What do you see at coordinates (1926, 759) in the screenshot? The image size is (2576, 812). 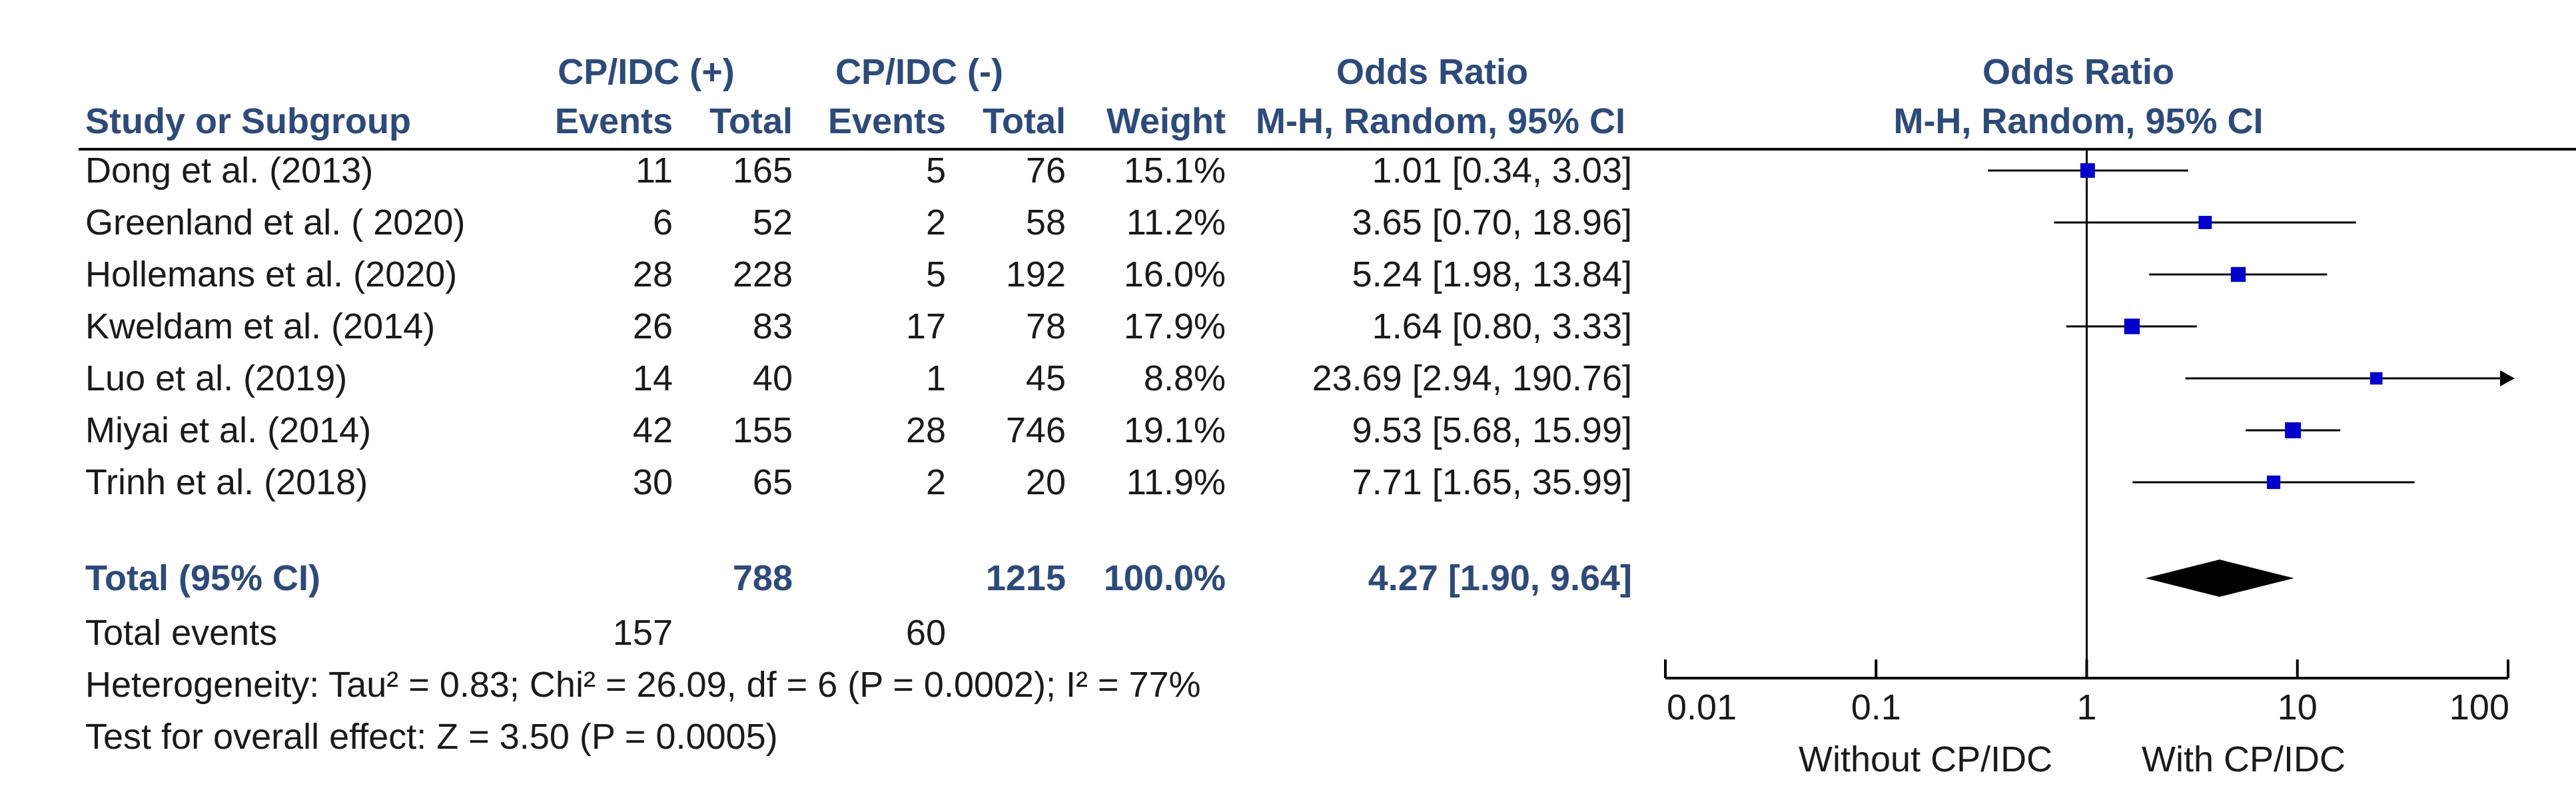 I see `axis-label-left: Without CP/IDC` at bounding box center [1926, 759].